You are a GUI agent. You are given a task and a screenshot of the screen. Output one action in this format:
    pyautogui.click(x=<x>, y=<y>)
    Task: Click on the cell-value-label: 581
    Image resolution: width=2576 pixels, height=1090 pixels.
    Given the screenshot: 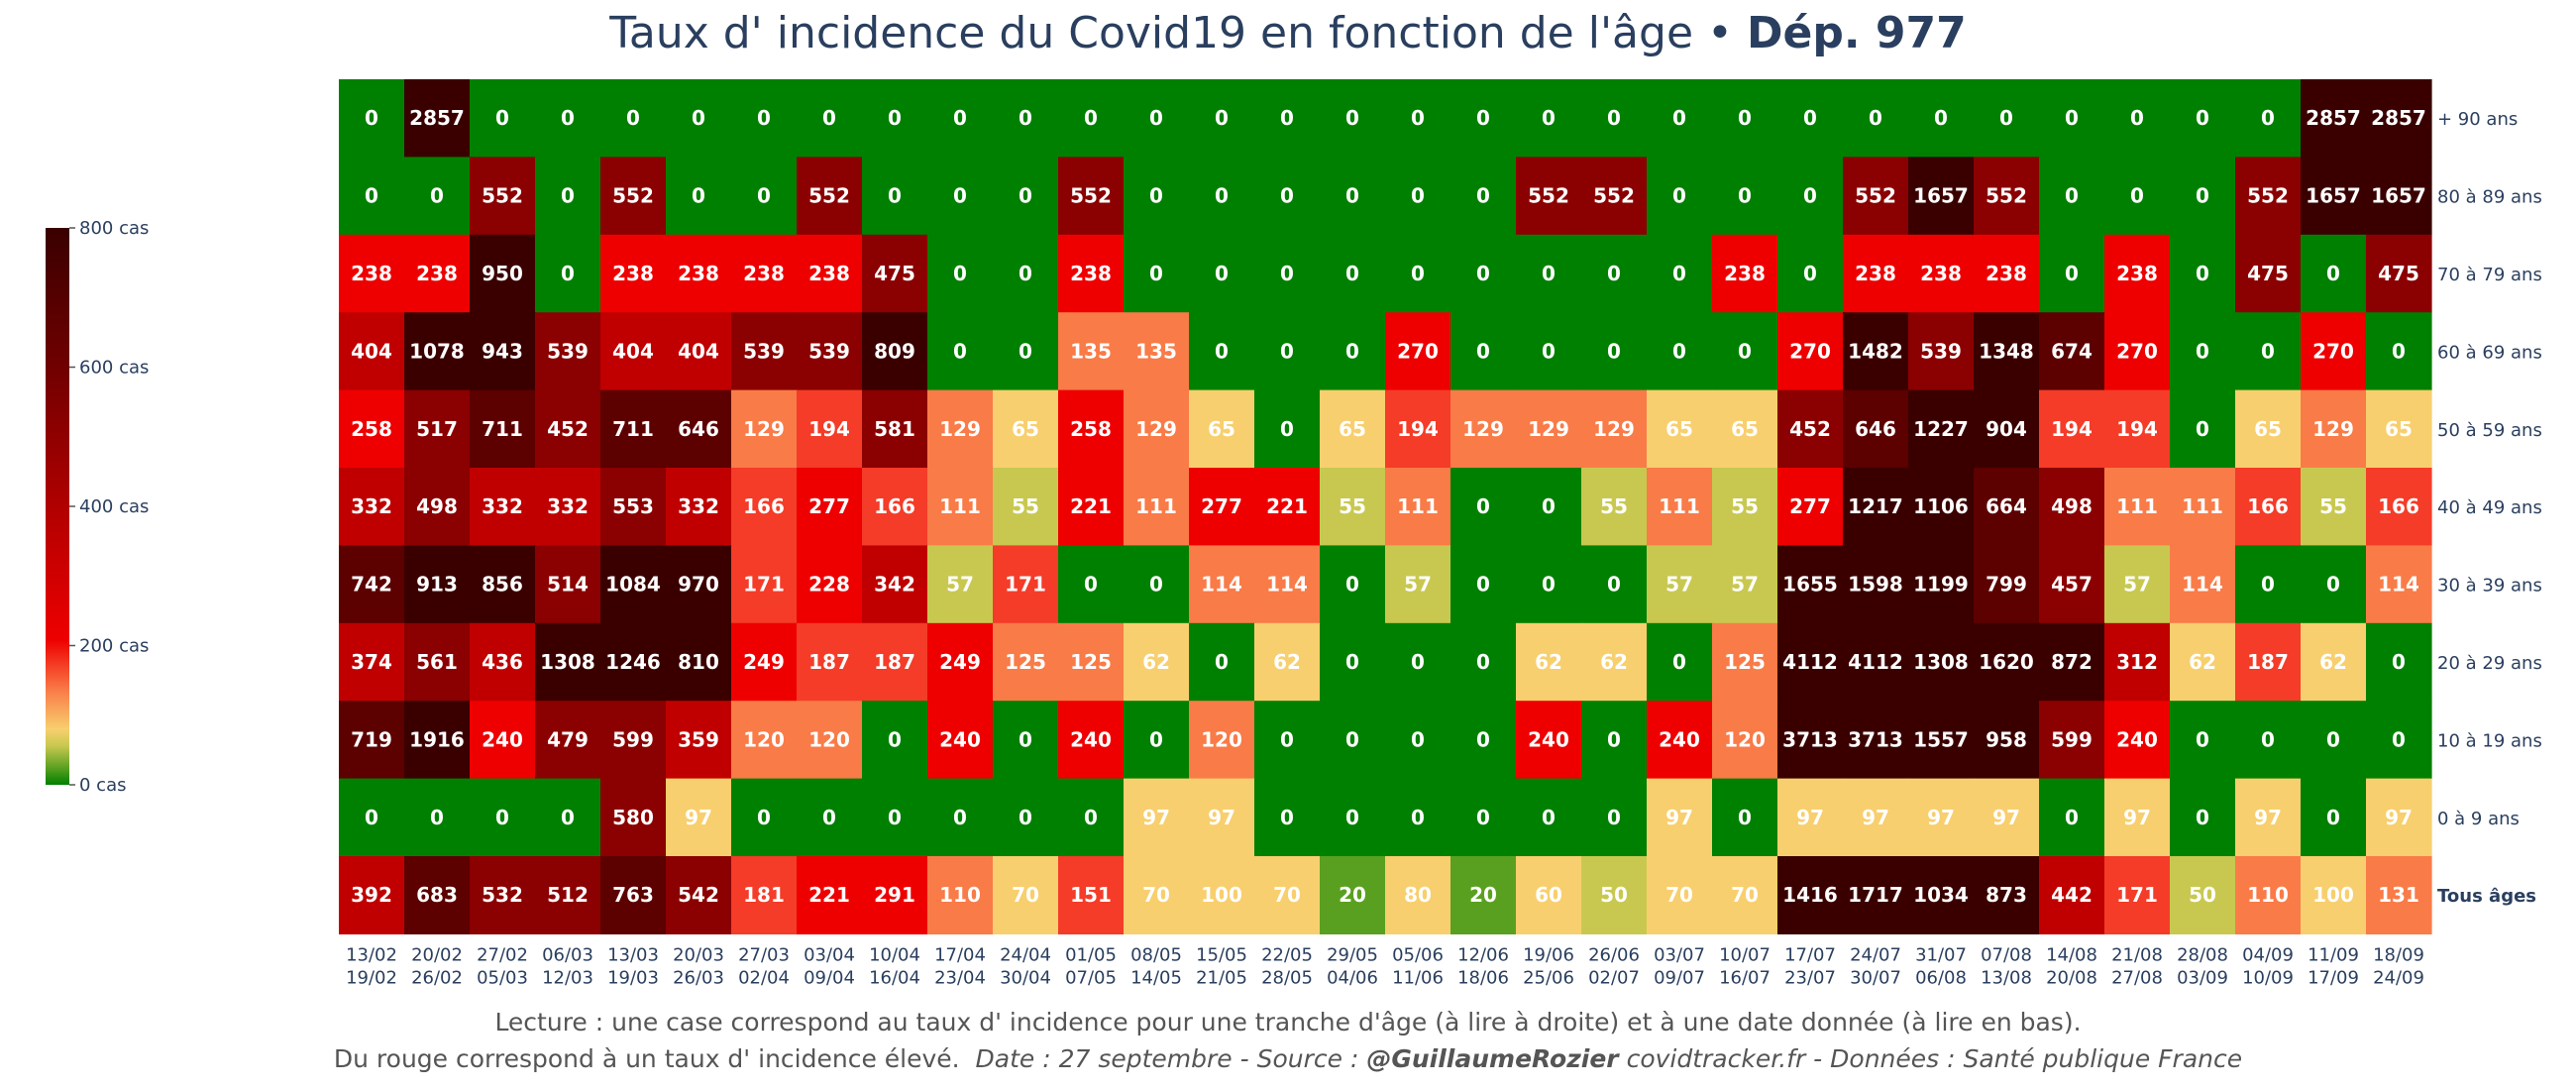 What is the action you would take?
    pyautogui.click(x=894, y=429)
    